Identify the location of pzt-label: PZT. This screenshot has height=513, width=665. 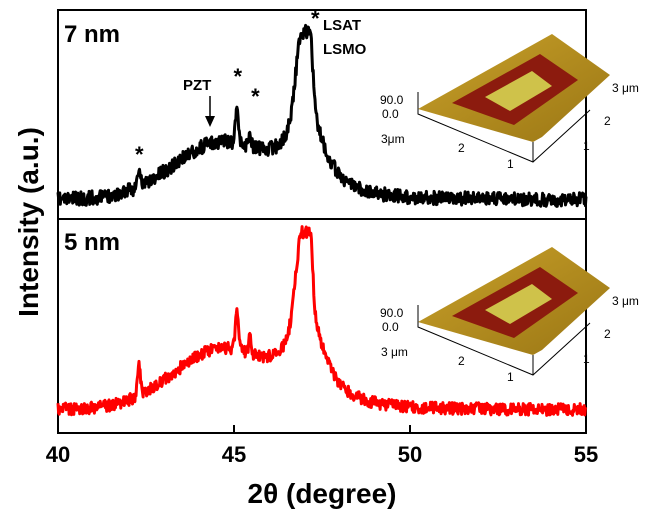
(197, 85).